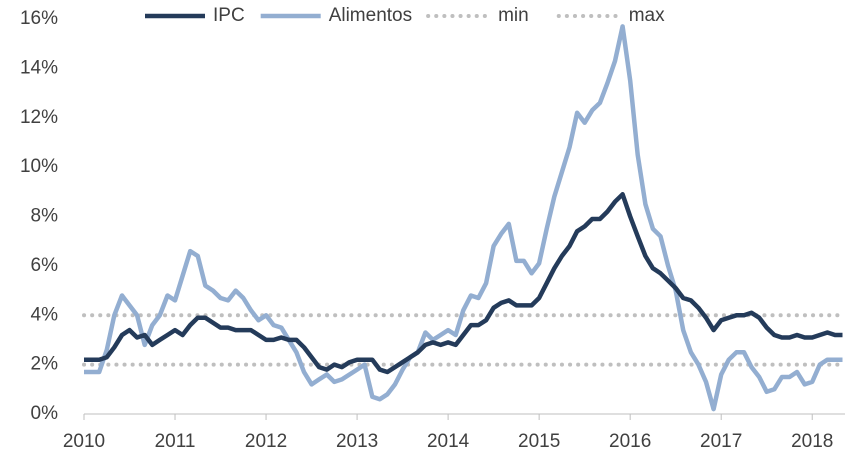  I want to click on legend-label: min, so click(513, 15).